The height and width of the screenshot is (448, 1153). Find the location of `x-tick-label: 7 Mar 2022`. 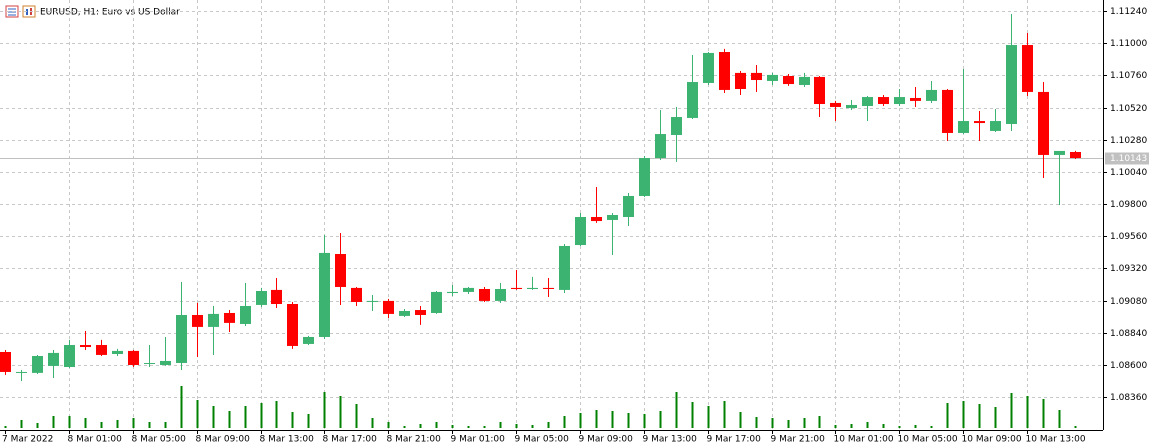

x-tick-label: 7 Mar 2022 is located at coordinates (27, 440).